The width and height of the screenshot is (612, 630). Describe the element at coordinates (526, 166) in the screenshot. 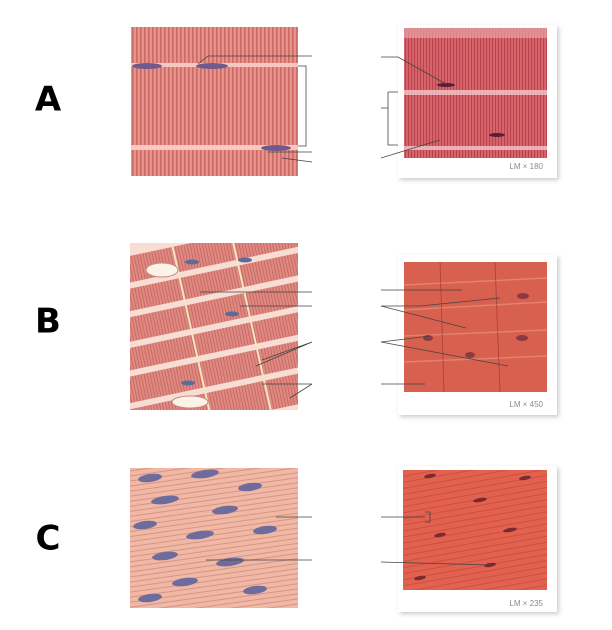

I see `magnification: LM × 180` at that location.